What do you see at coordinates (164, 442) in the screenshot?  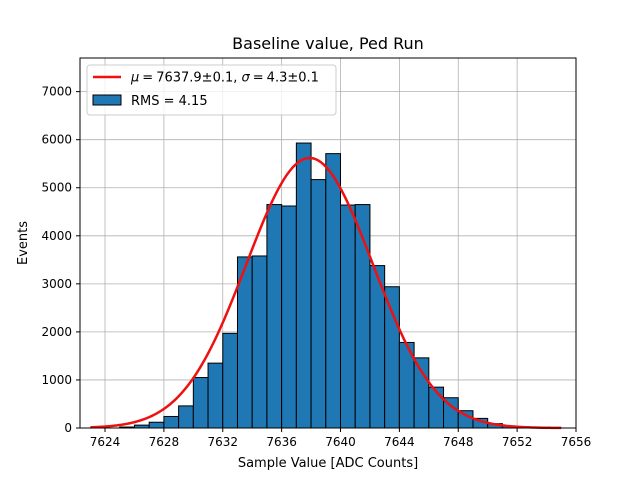 I see `x-tick-label: 7628` at bounding box center [164, 442].